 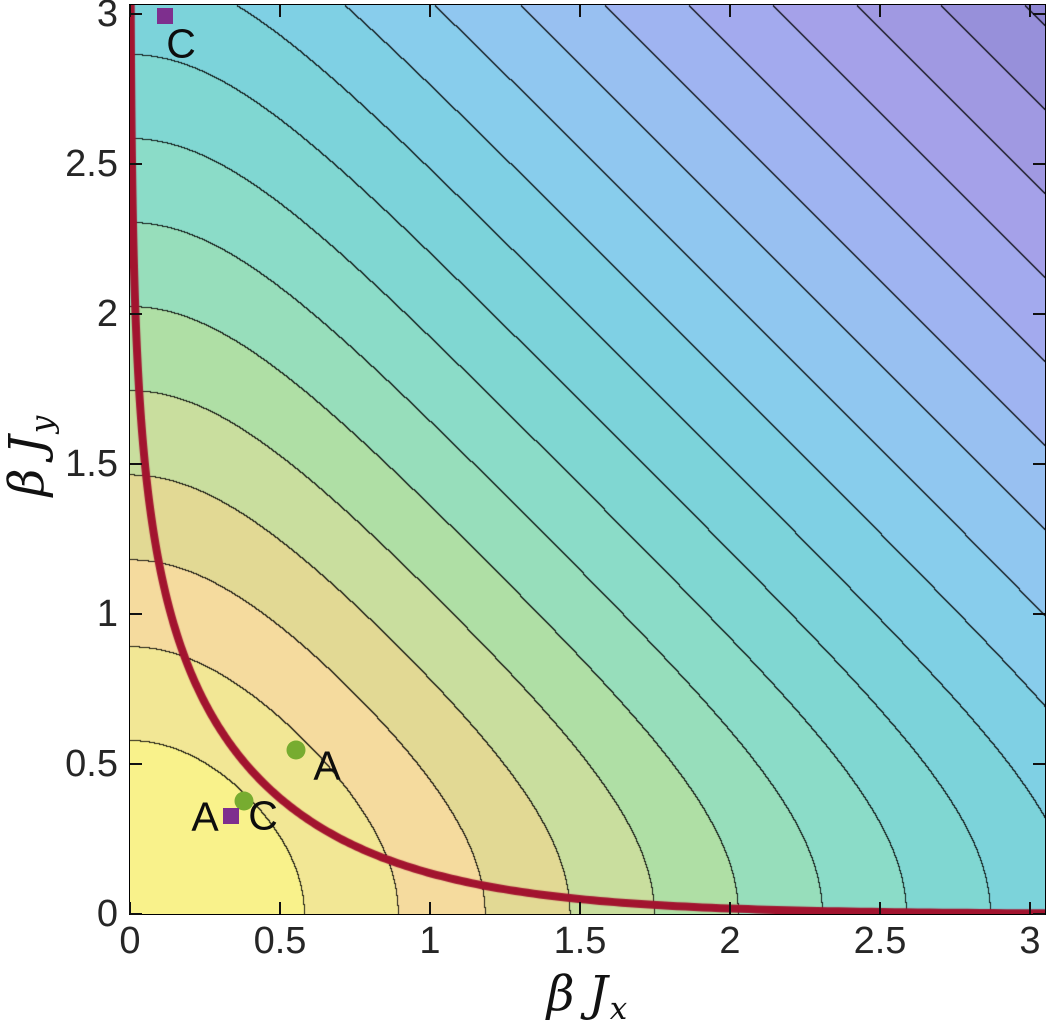 I want to click on y-tick-label: 0, so click(x=107, y=914).